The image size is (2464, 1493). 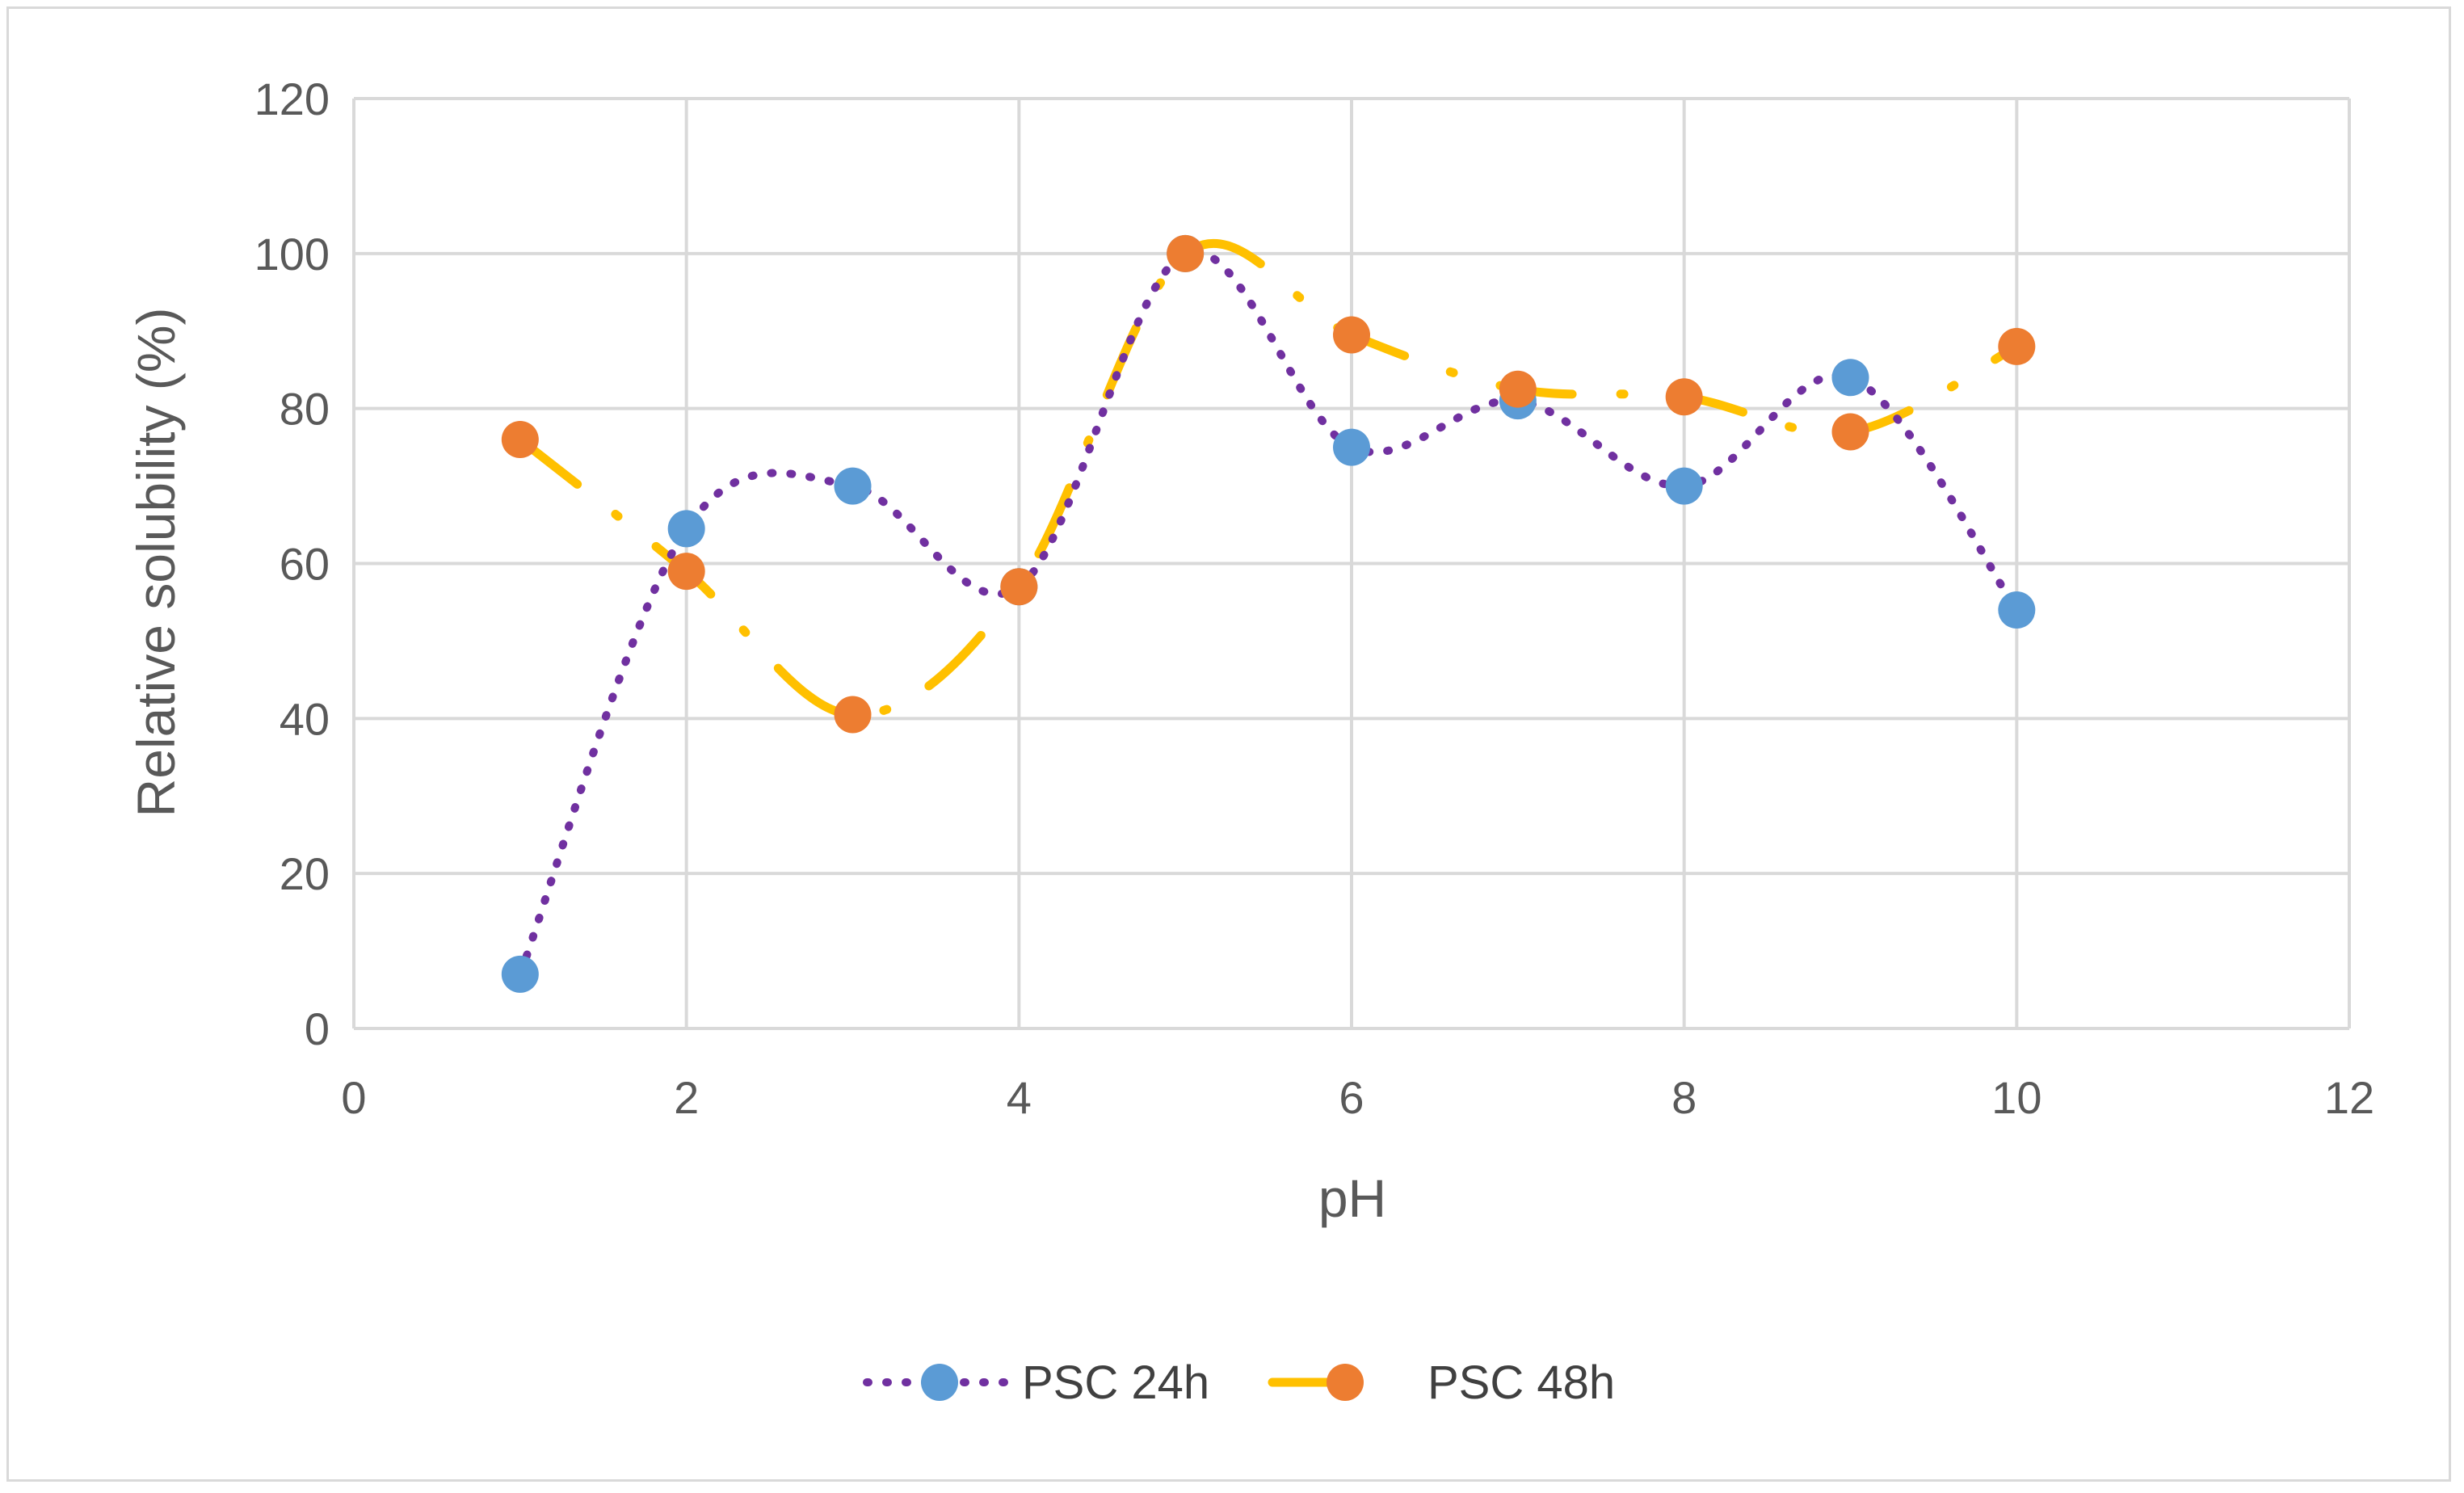 What do you see at coordinates (939, 1382) in the screenshot?
I see `legend-marker-psc-24h` at bounding box center [939, 1382].